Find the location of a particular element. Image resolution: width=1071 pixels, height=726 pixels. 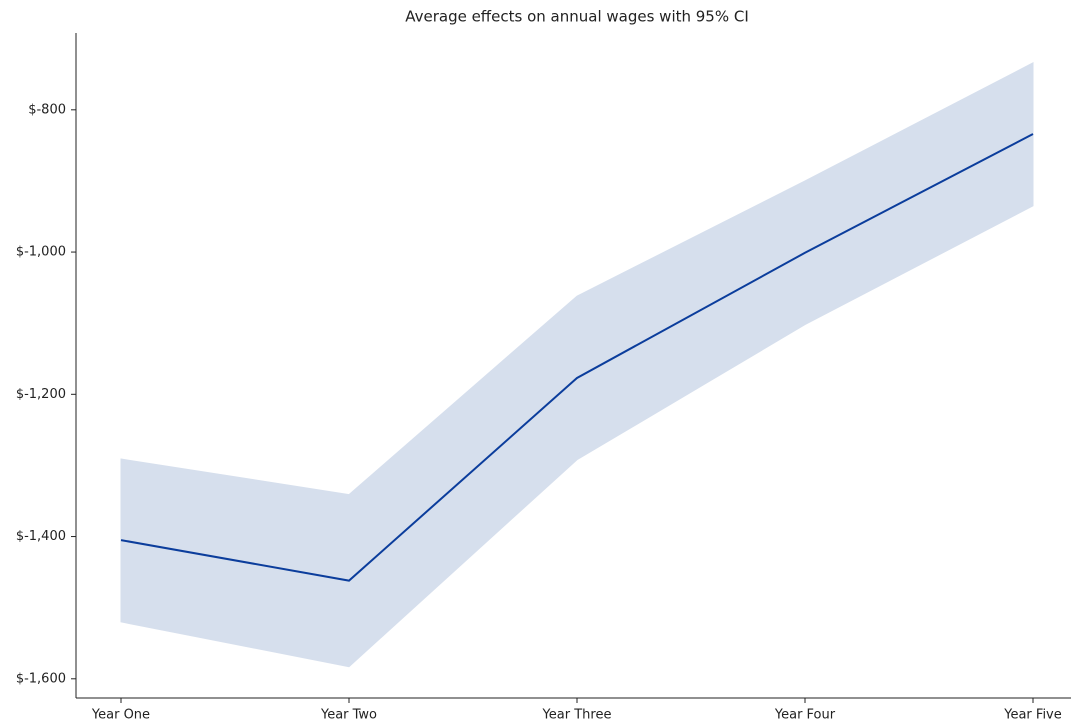

y-tick-label: $-1,200 is located at coordinates (41, 394).